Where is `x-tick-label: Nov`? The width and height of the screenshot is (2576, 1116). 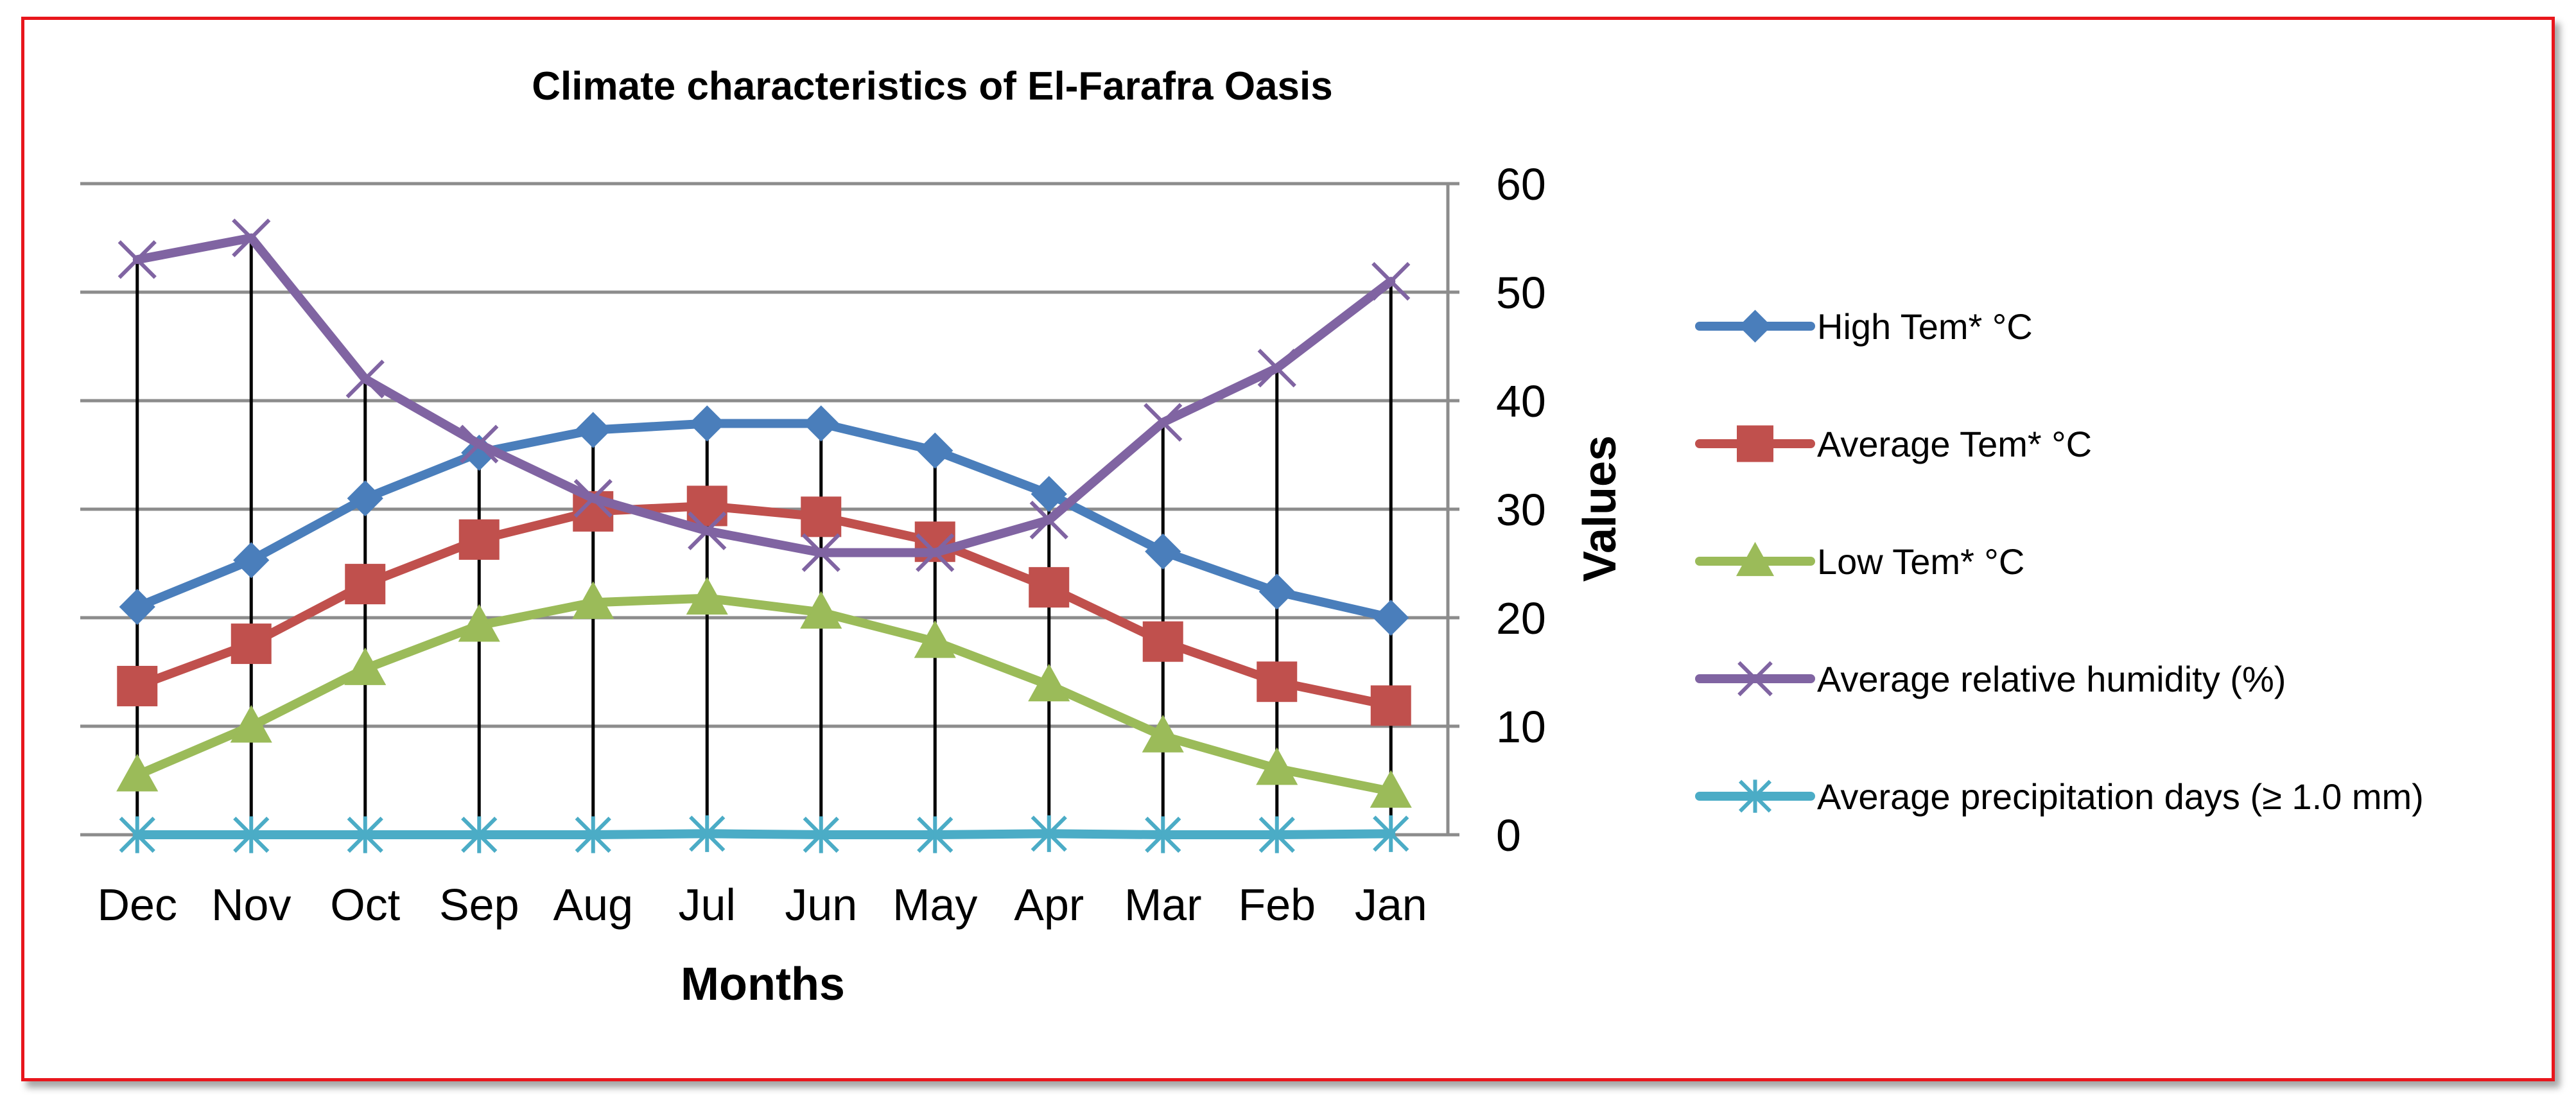 x-tick-label: Nov is located at coordinates (251, 905).